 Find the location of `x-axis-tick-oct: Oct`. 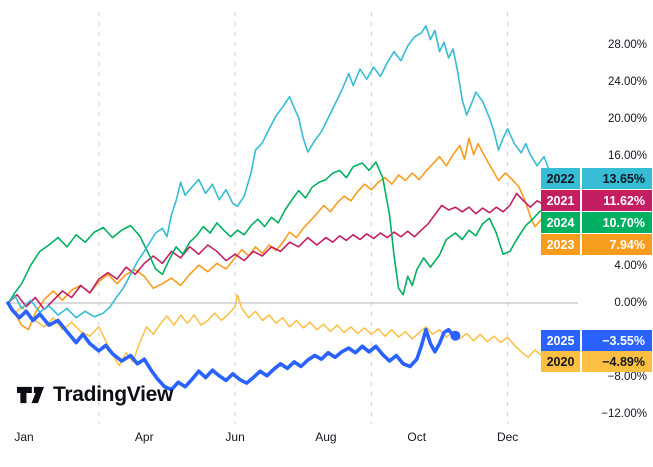

x-axis-tick-oct: Oct is located at coordinates (417, 437).